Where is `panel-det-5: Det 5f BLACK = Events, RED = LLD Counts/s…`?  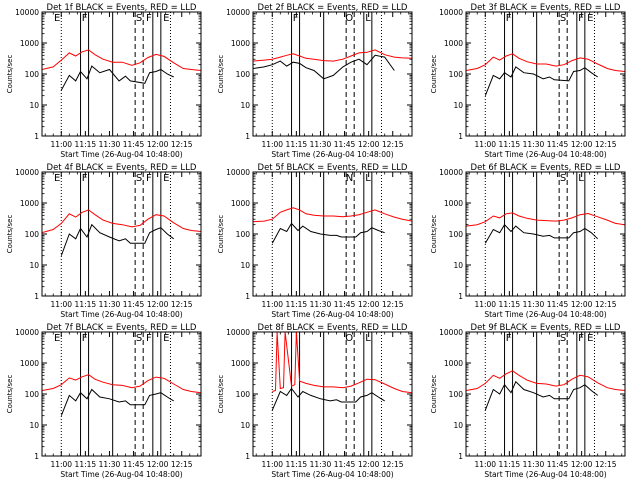 panel-det-5: Det 5f BLACK = Events, RED = LLD Counts/s… is located at coordinates (315, 241).